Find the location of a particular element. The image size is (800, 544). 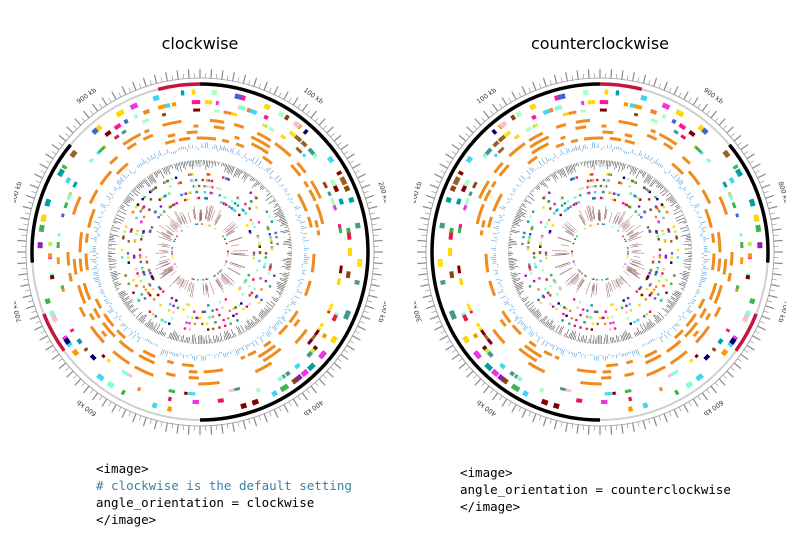

inner-dot is located at coordinates (612, 227).